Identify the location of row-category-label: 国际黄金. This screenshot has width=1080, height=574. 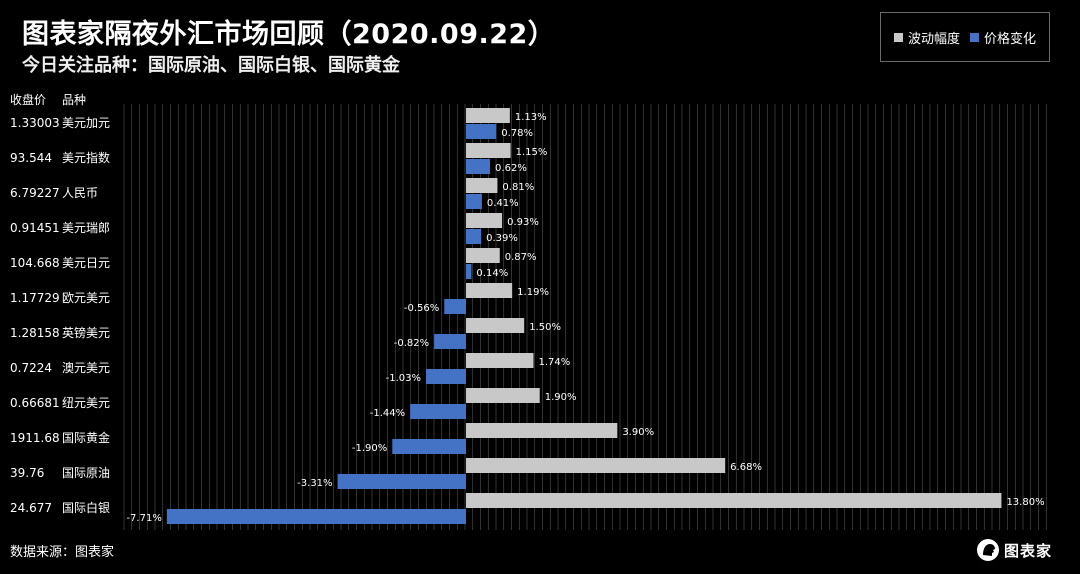
(86, 437).